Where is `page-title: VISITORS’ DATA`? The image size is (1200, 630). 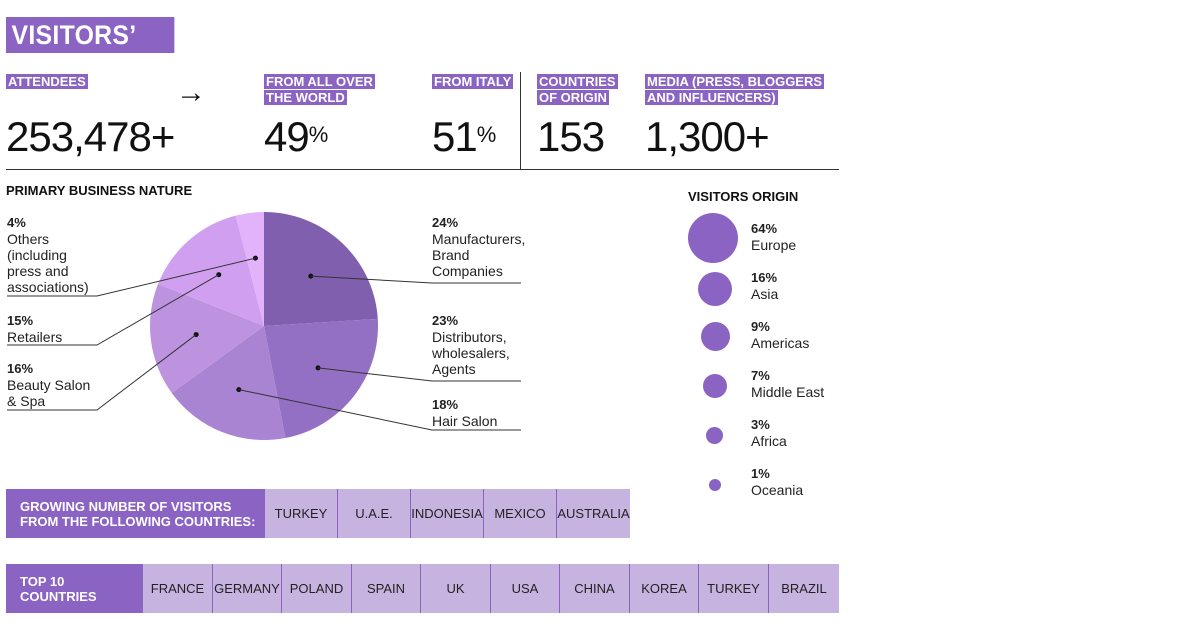 page-title: VISITORS’ DATA is located at coordinates (90, 51).